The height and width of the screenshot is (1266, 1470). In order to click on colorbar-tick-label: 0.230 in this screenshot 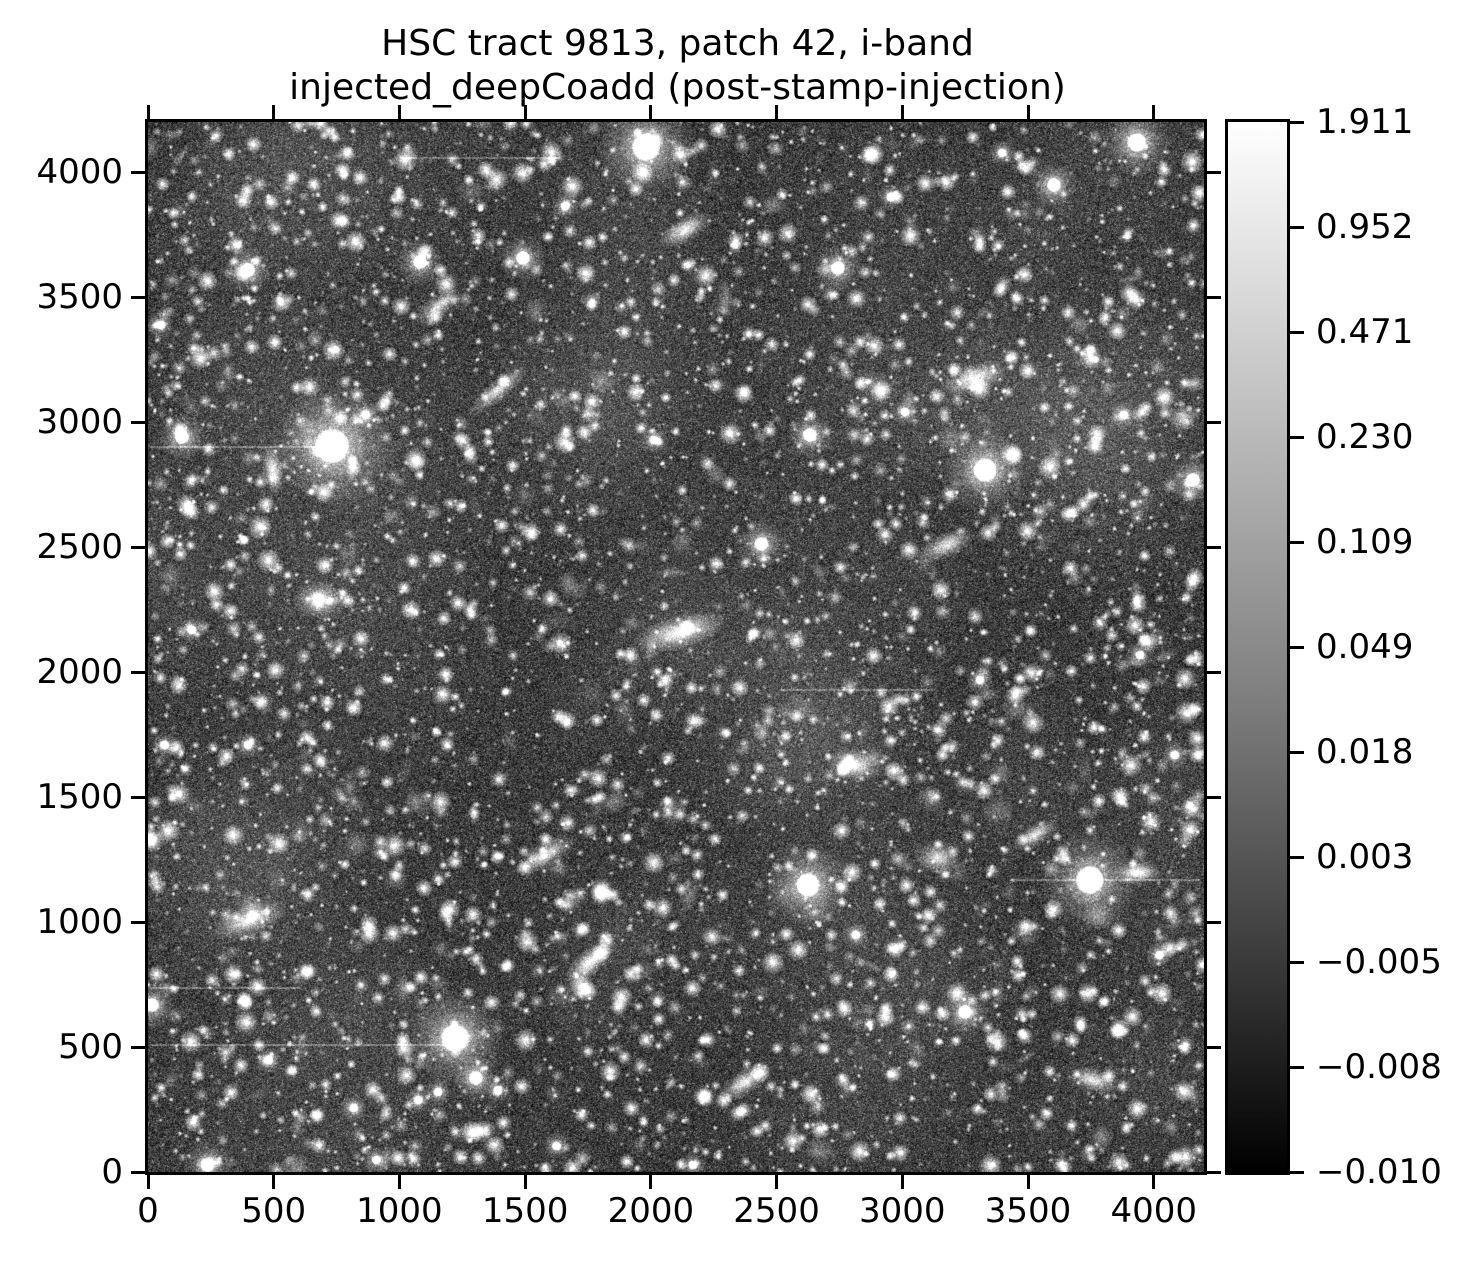, I will do `click(1365, 437)`.